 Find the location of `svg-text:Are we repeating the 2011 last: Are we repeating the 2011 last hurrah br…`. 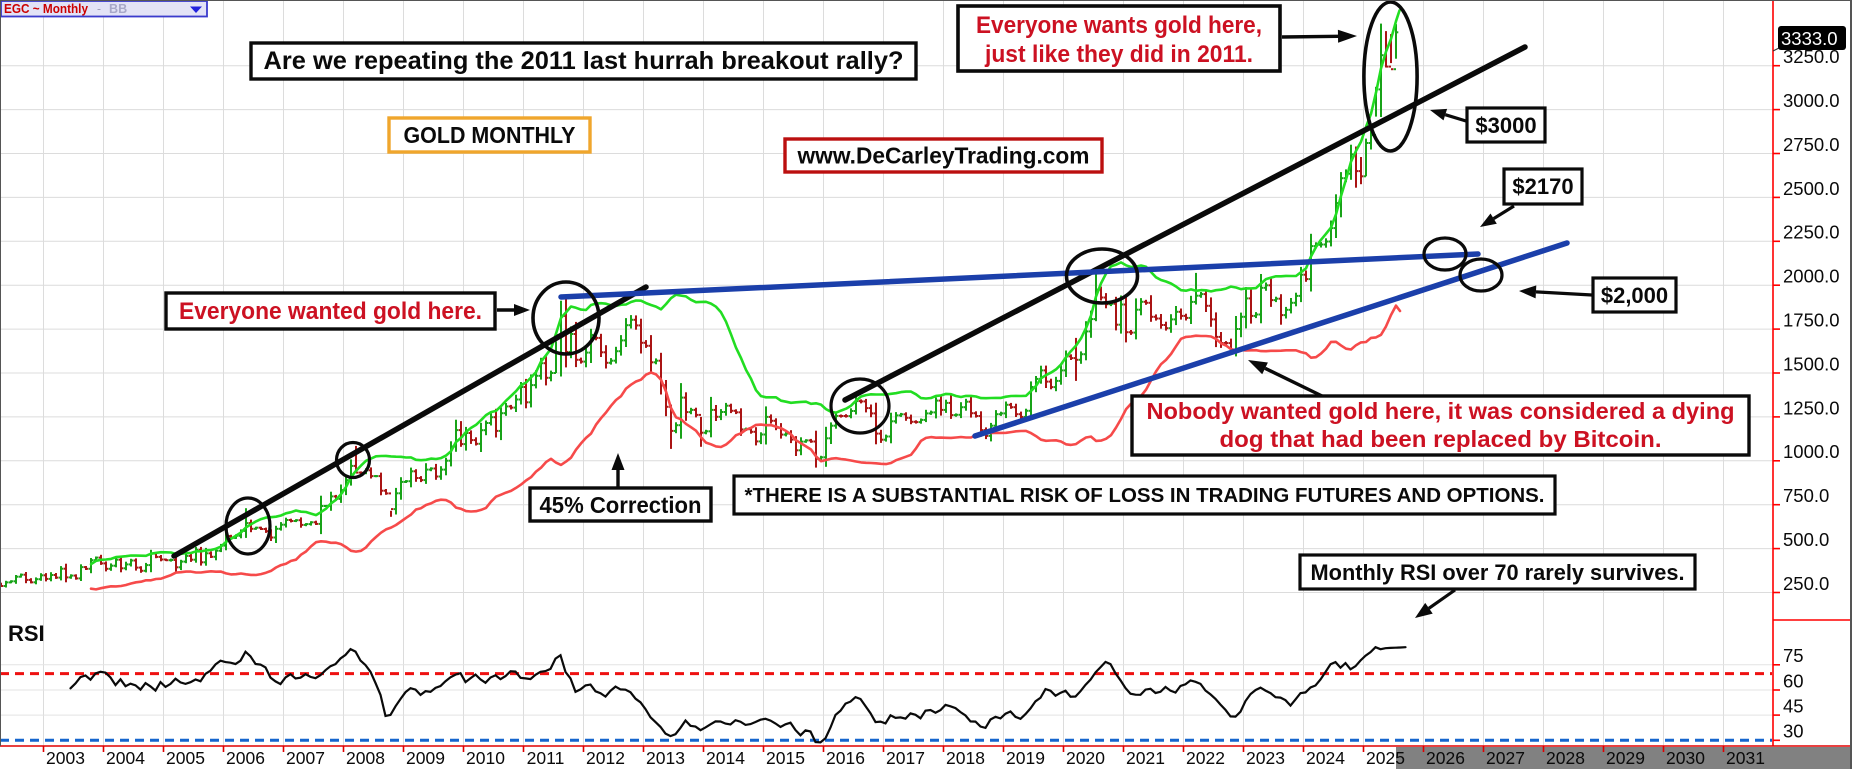

svg-text:Are we repeating the 2011 last: Are we repeating the 2011 last hurrah br… is located at coordinates (584, 61).